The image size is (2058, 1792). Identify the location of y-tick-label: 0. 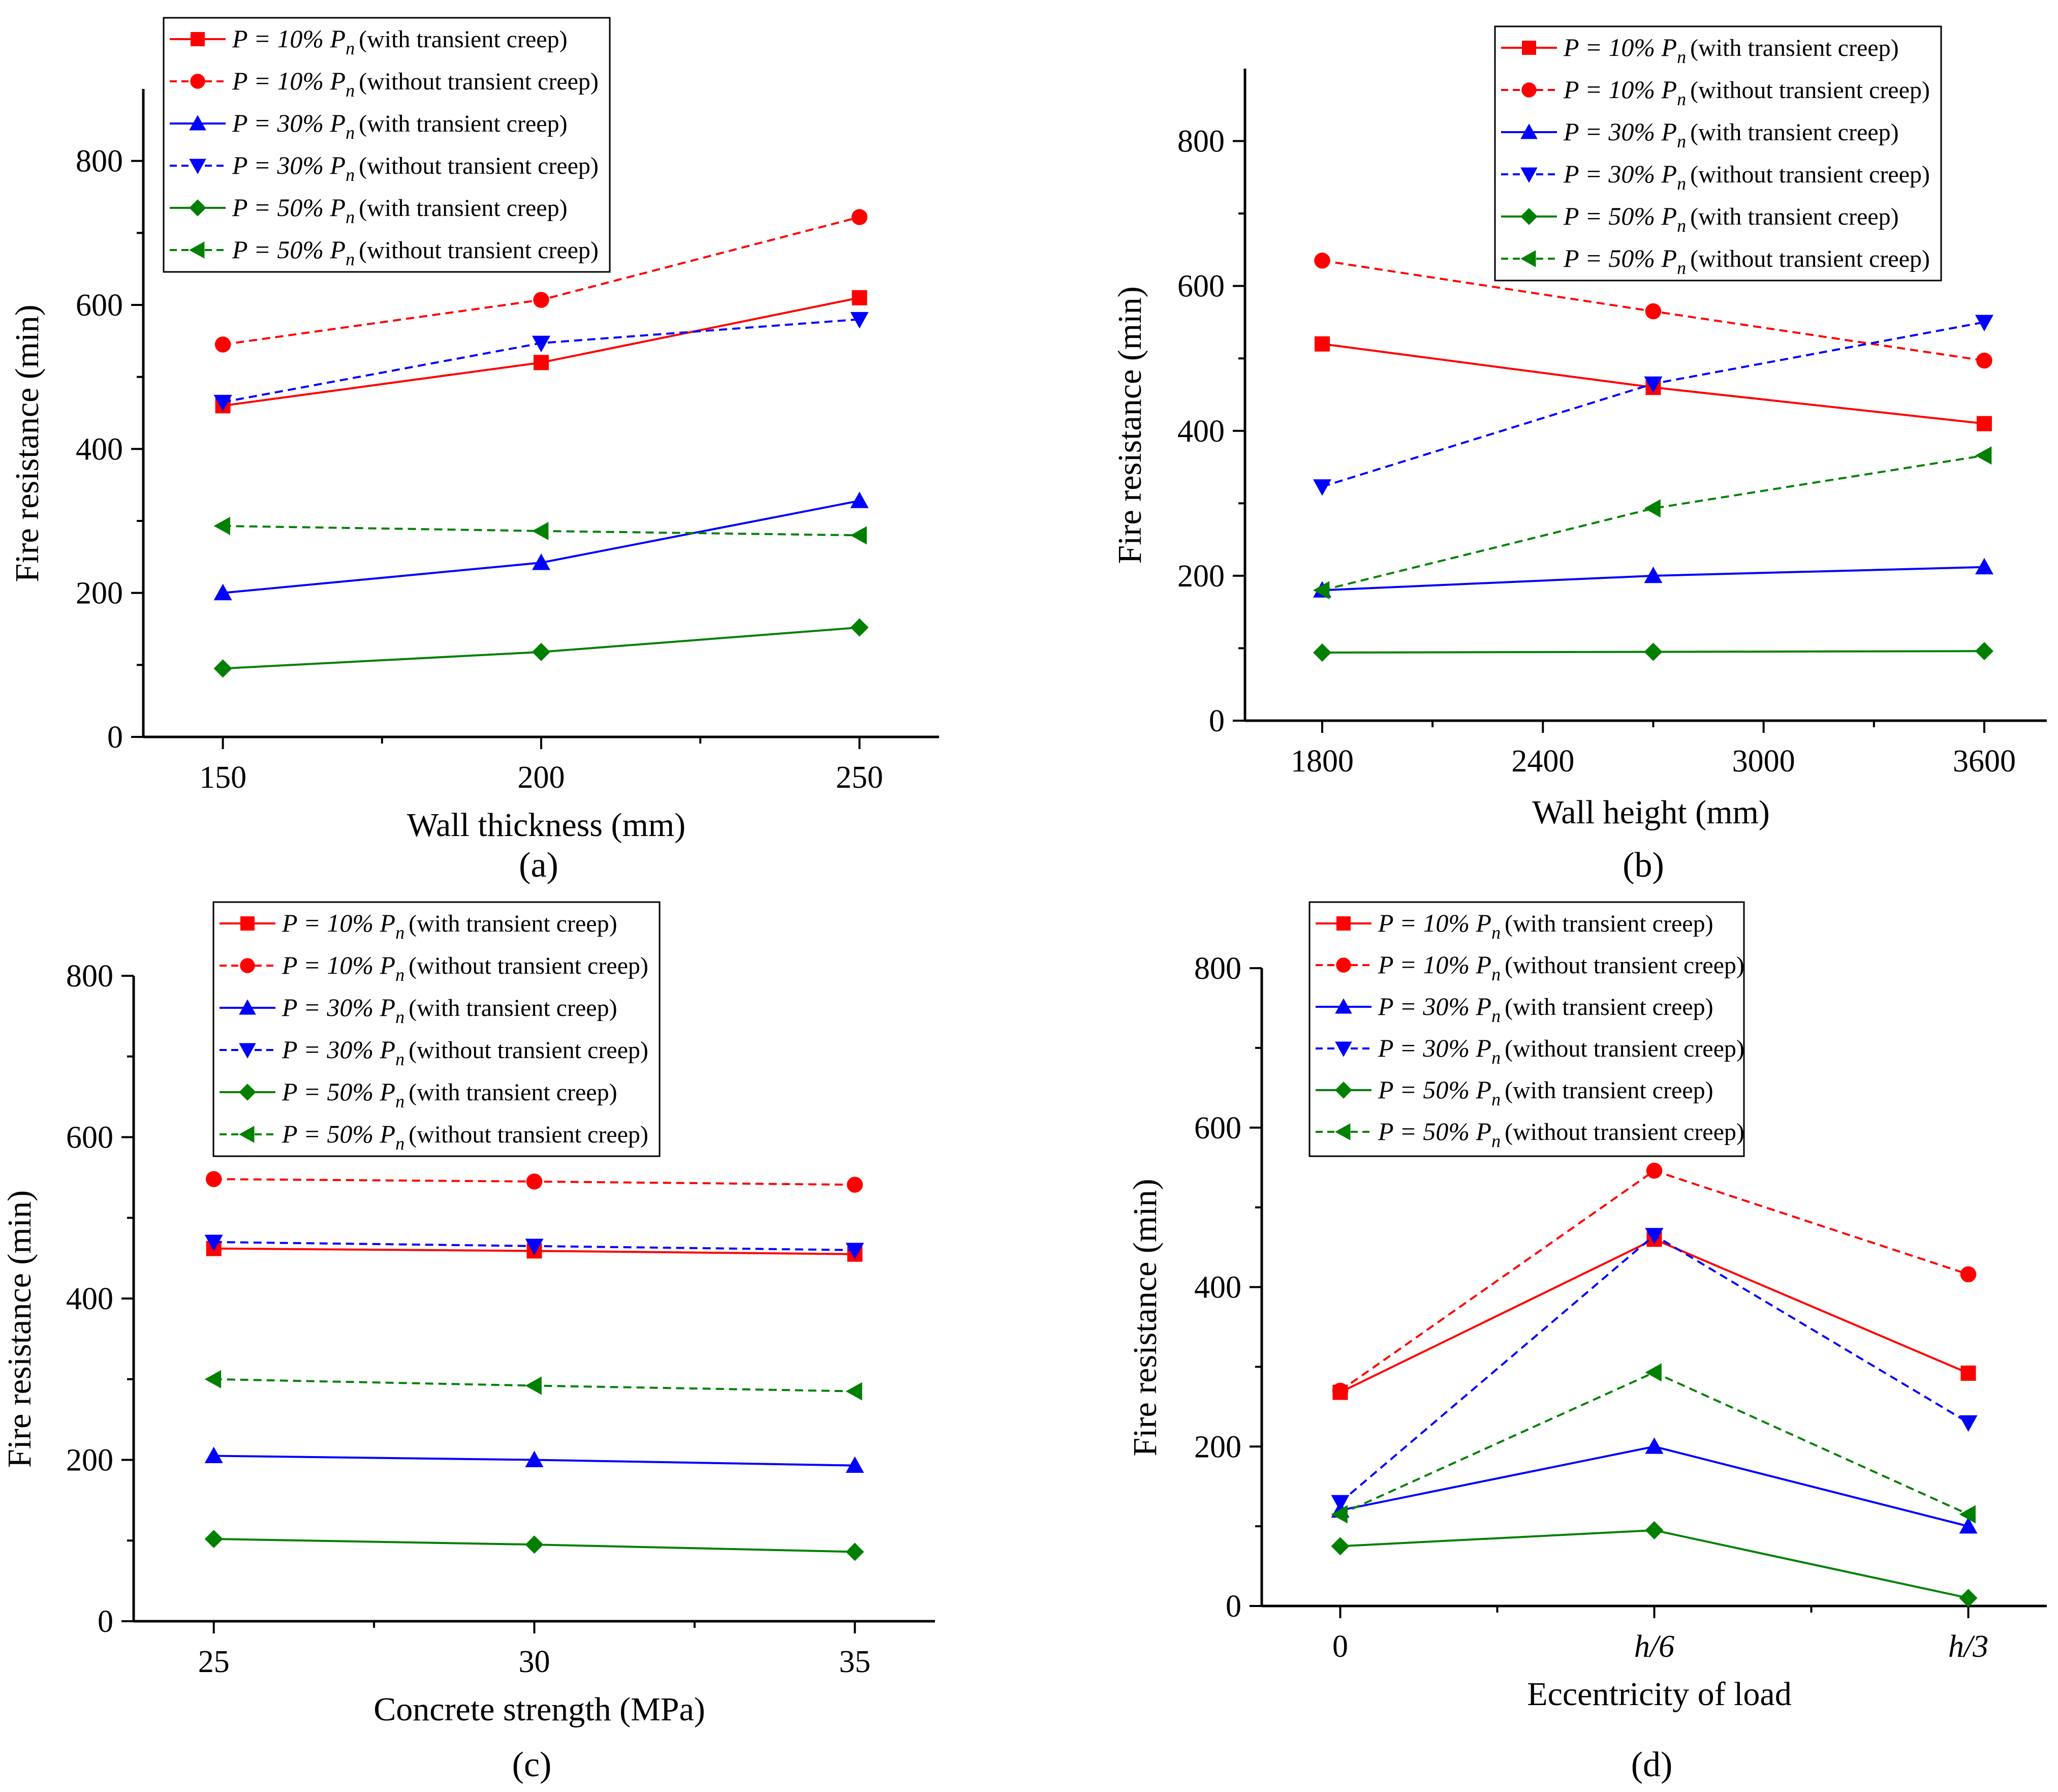
(1217, 721).